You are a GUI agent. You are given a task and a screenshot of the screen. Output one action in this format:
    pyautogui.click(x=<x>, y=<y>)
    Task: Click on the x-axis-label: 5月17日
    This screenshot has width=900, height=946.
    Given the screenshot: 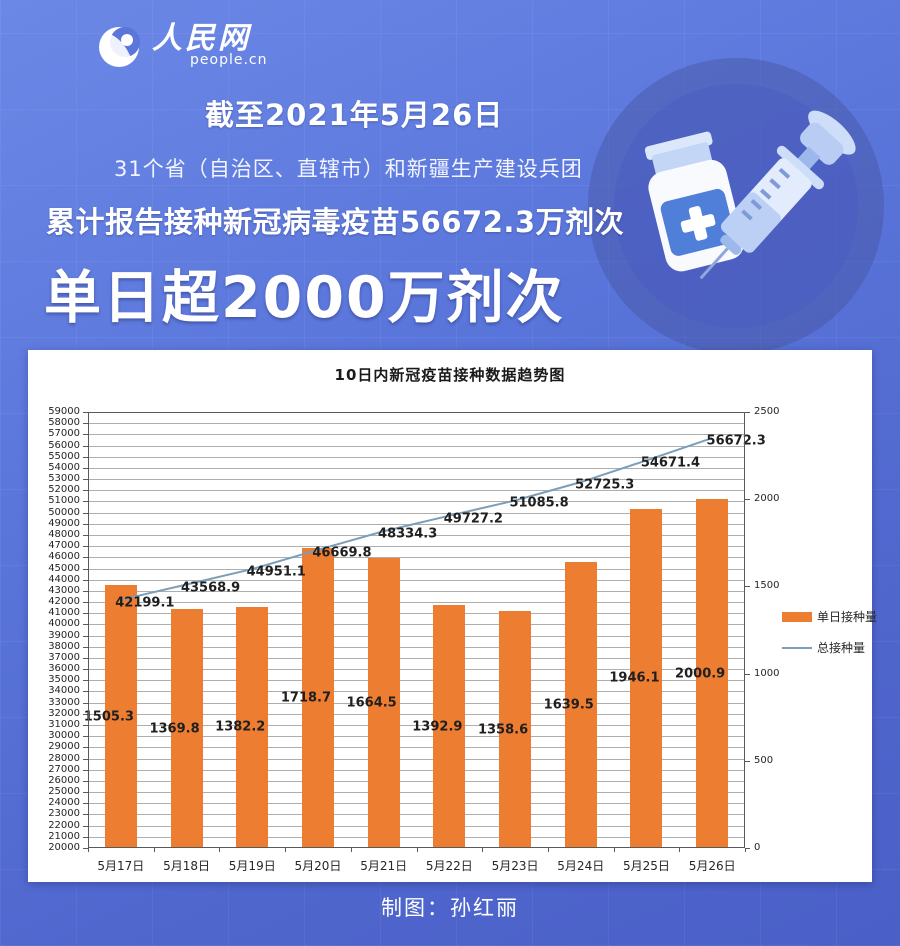 What is the action you would take?
    pyautogui.click(x=121, y=866)
    